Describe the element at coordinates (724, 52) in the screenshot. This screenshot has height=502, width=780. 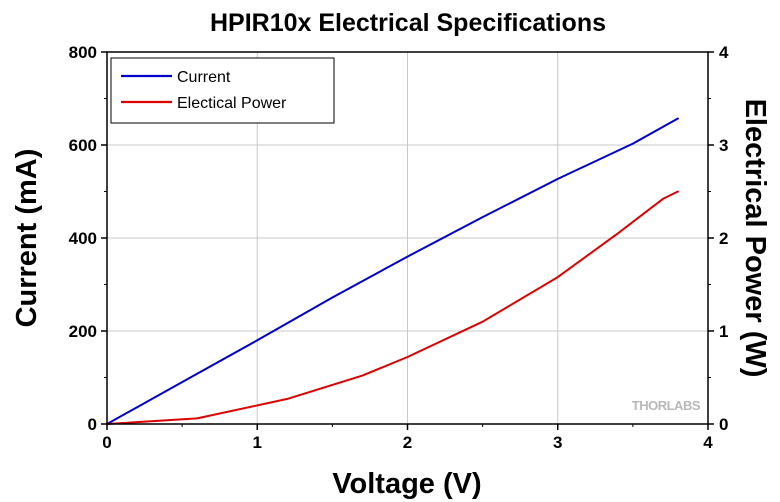
I see `y2-tick-label: 4` at that location.